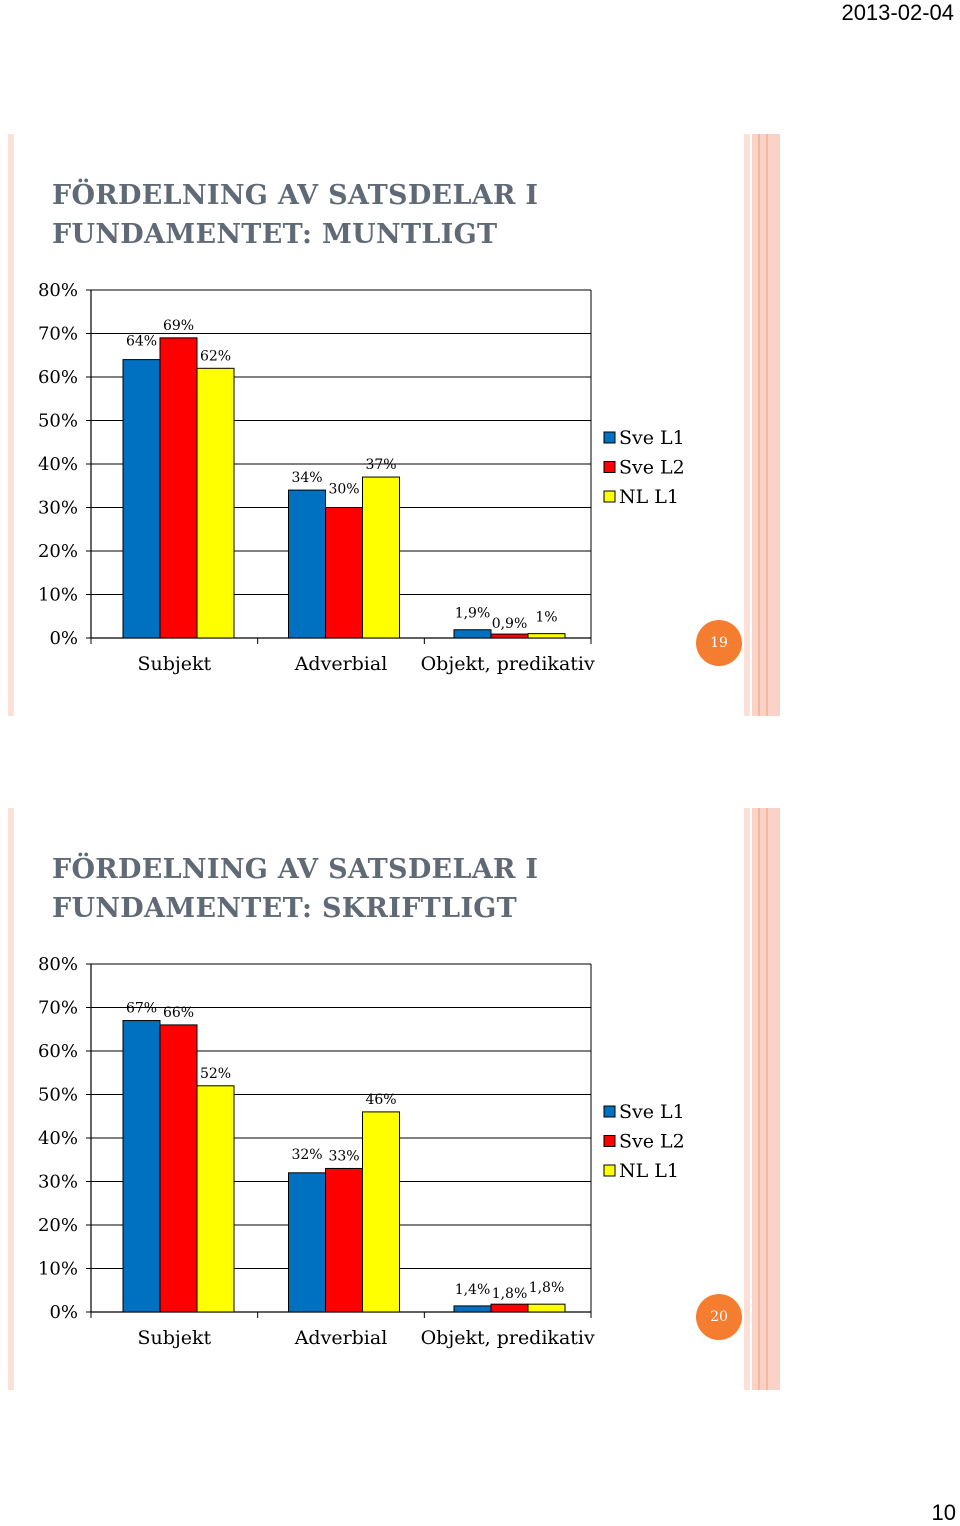 This screenshot has width=960, height=1526. What do you see at coordinates (719, 643) in the screenshot?
I see `slide-number-badge: 19` at bounding box center [719, 643].